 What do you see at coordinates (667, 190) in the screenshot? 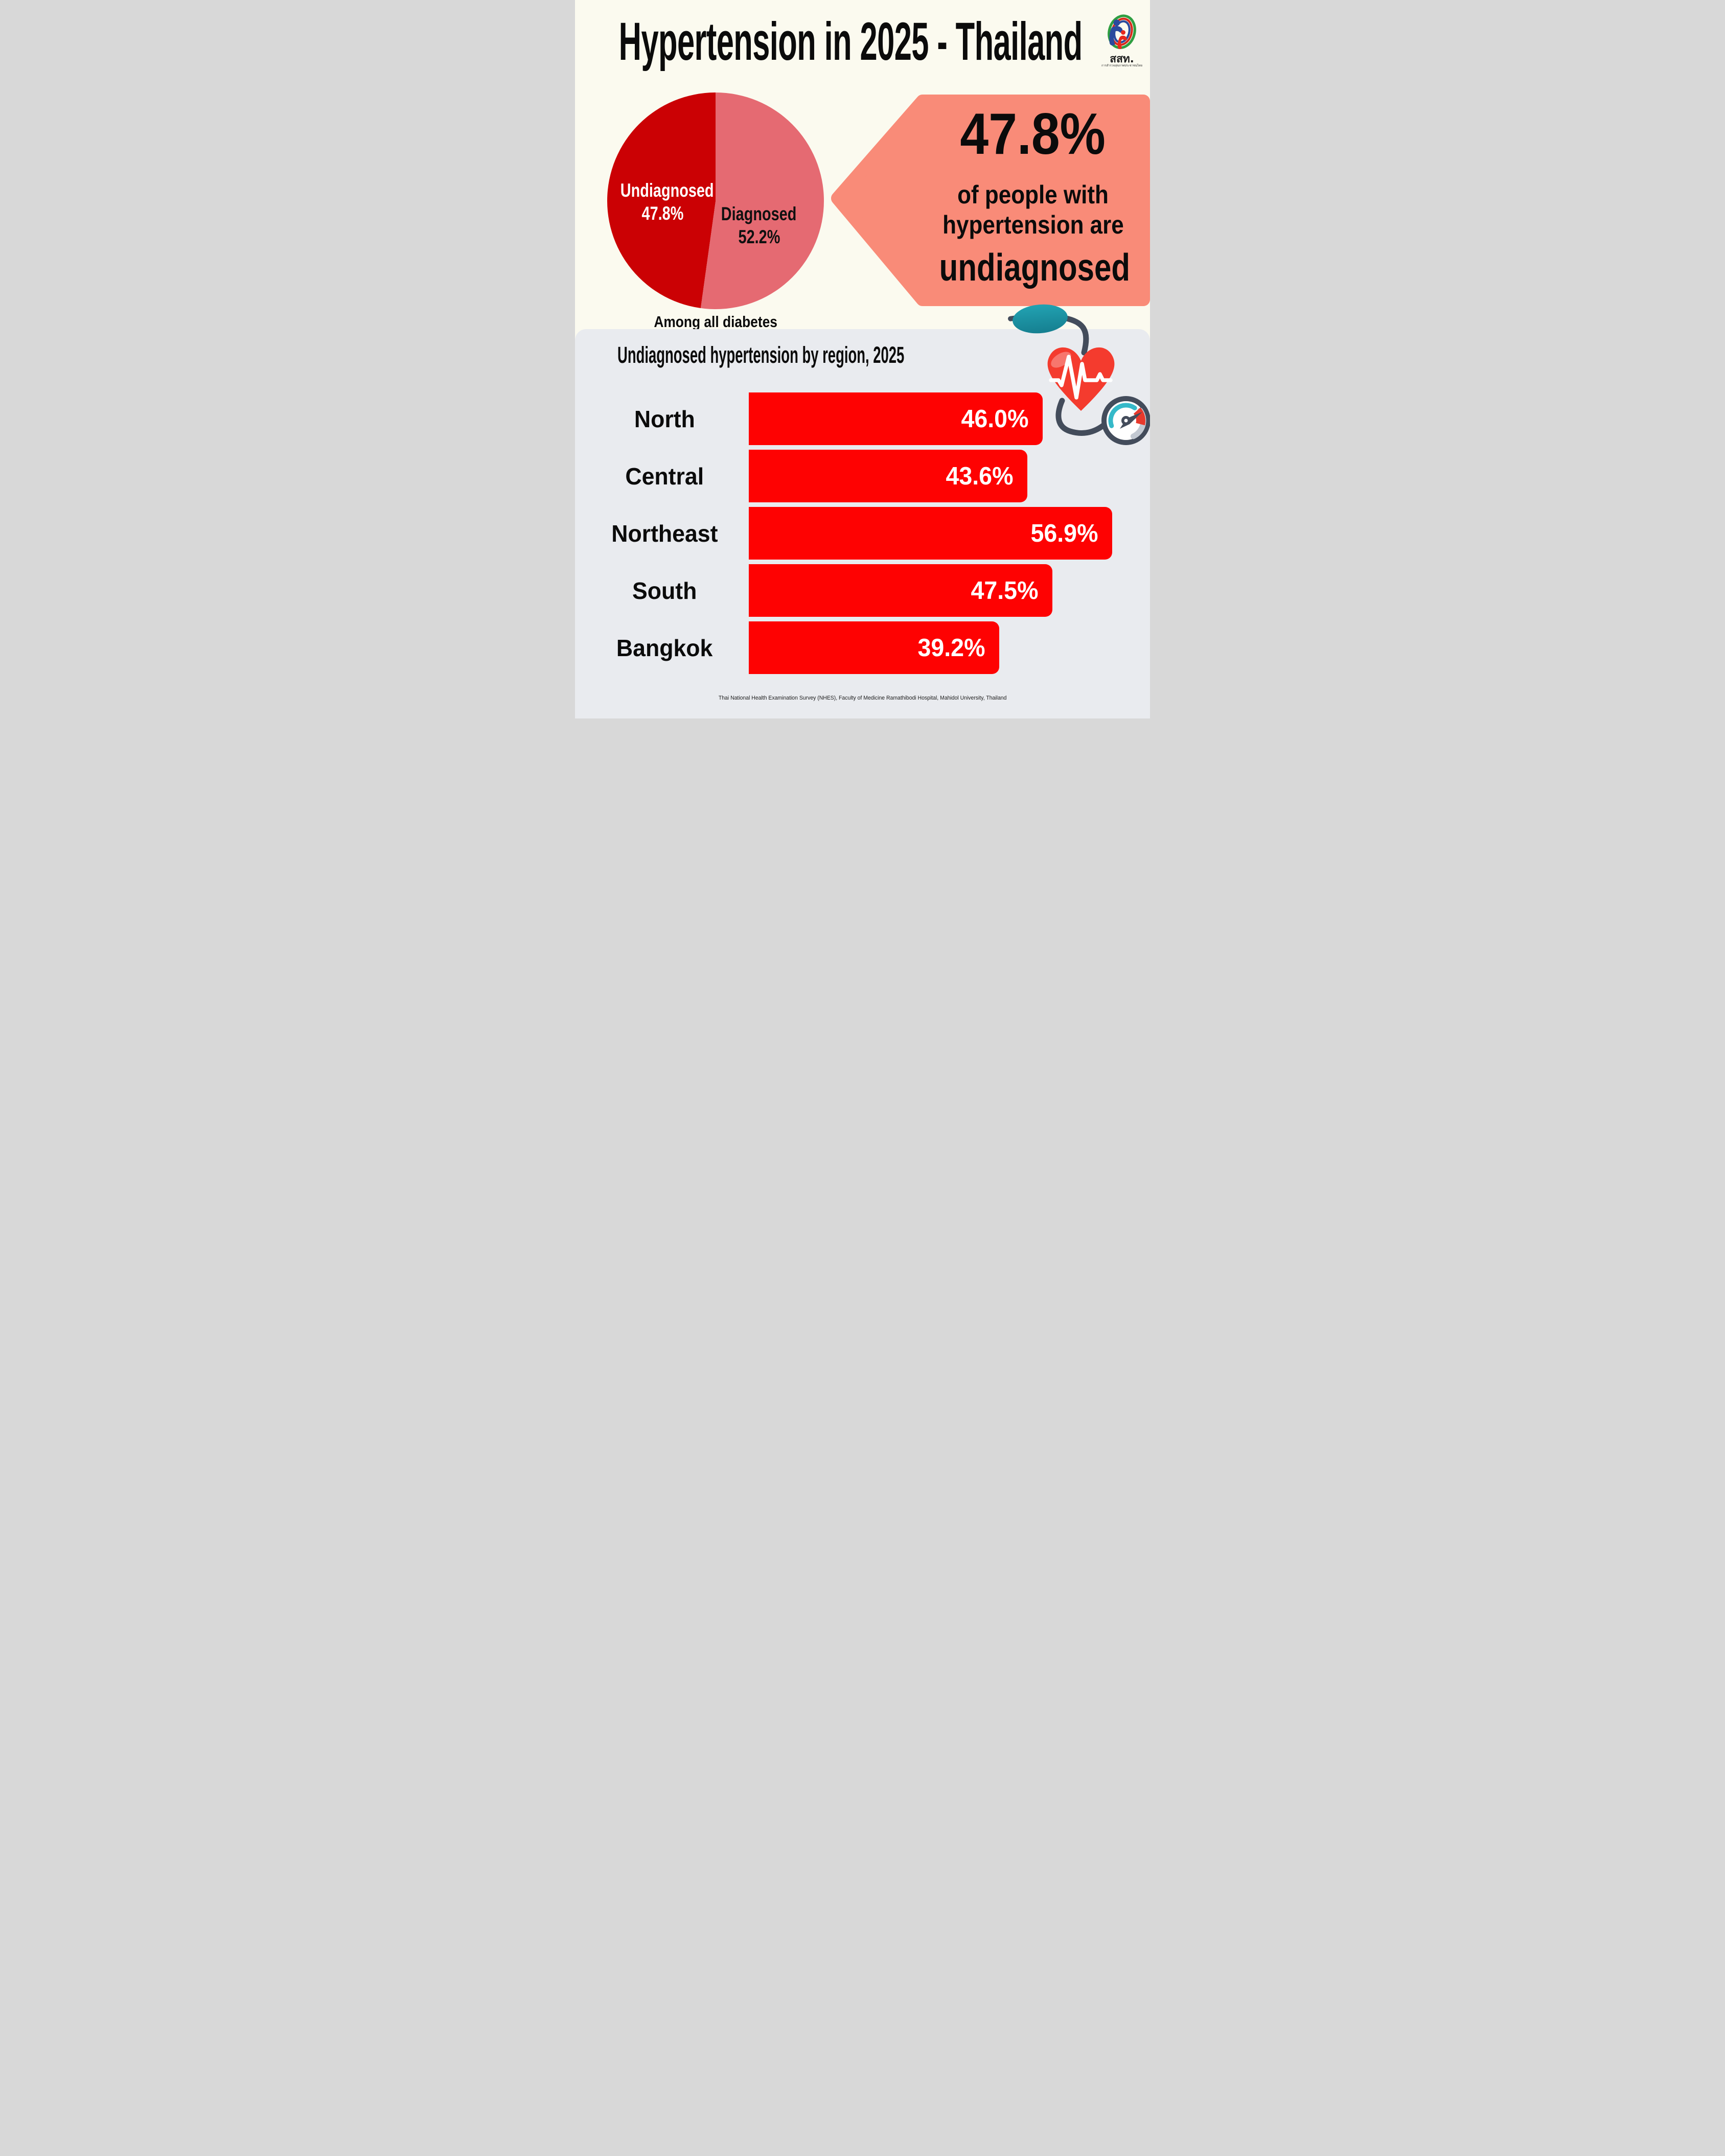
I see `pie-label-undiagnosed-name: Undiagnosed` at bounding box center [667, 190].